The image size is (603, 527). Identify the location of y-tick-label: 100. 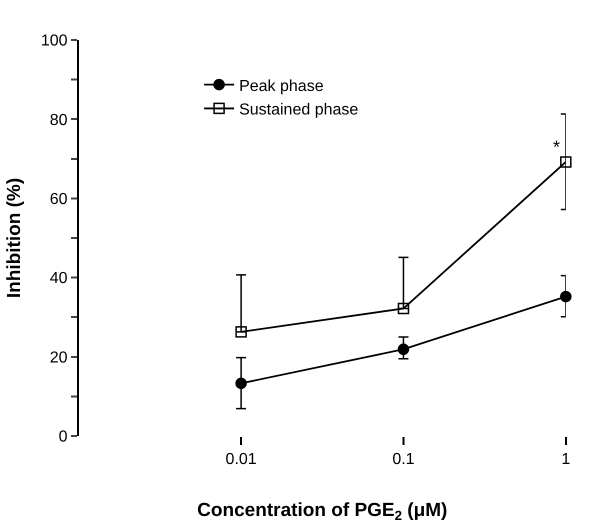
(54, 41).